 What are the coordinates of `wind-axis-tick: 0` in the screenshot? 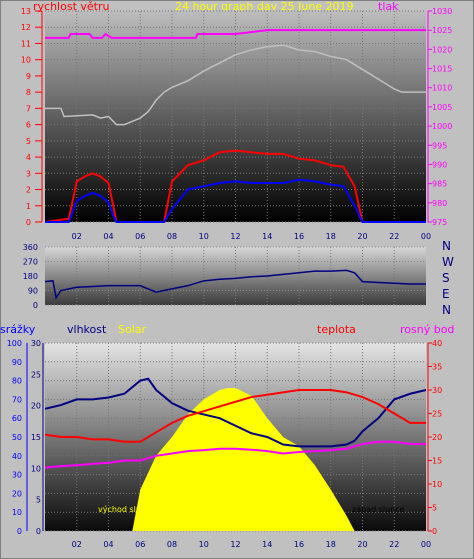 It's located at (28, 222).